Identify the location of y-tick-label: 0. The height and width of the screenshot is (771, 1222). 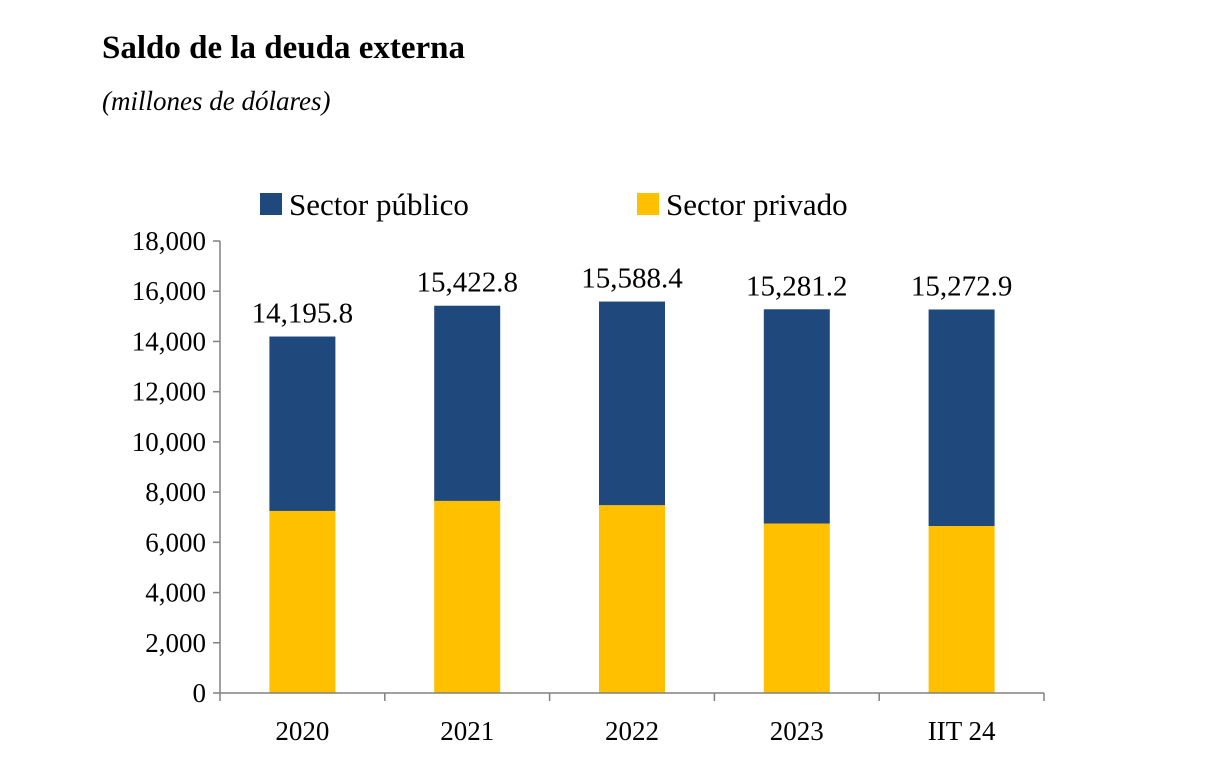
(200, 693).